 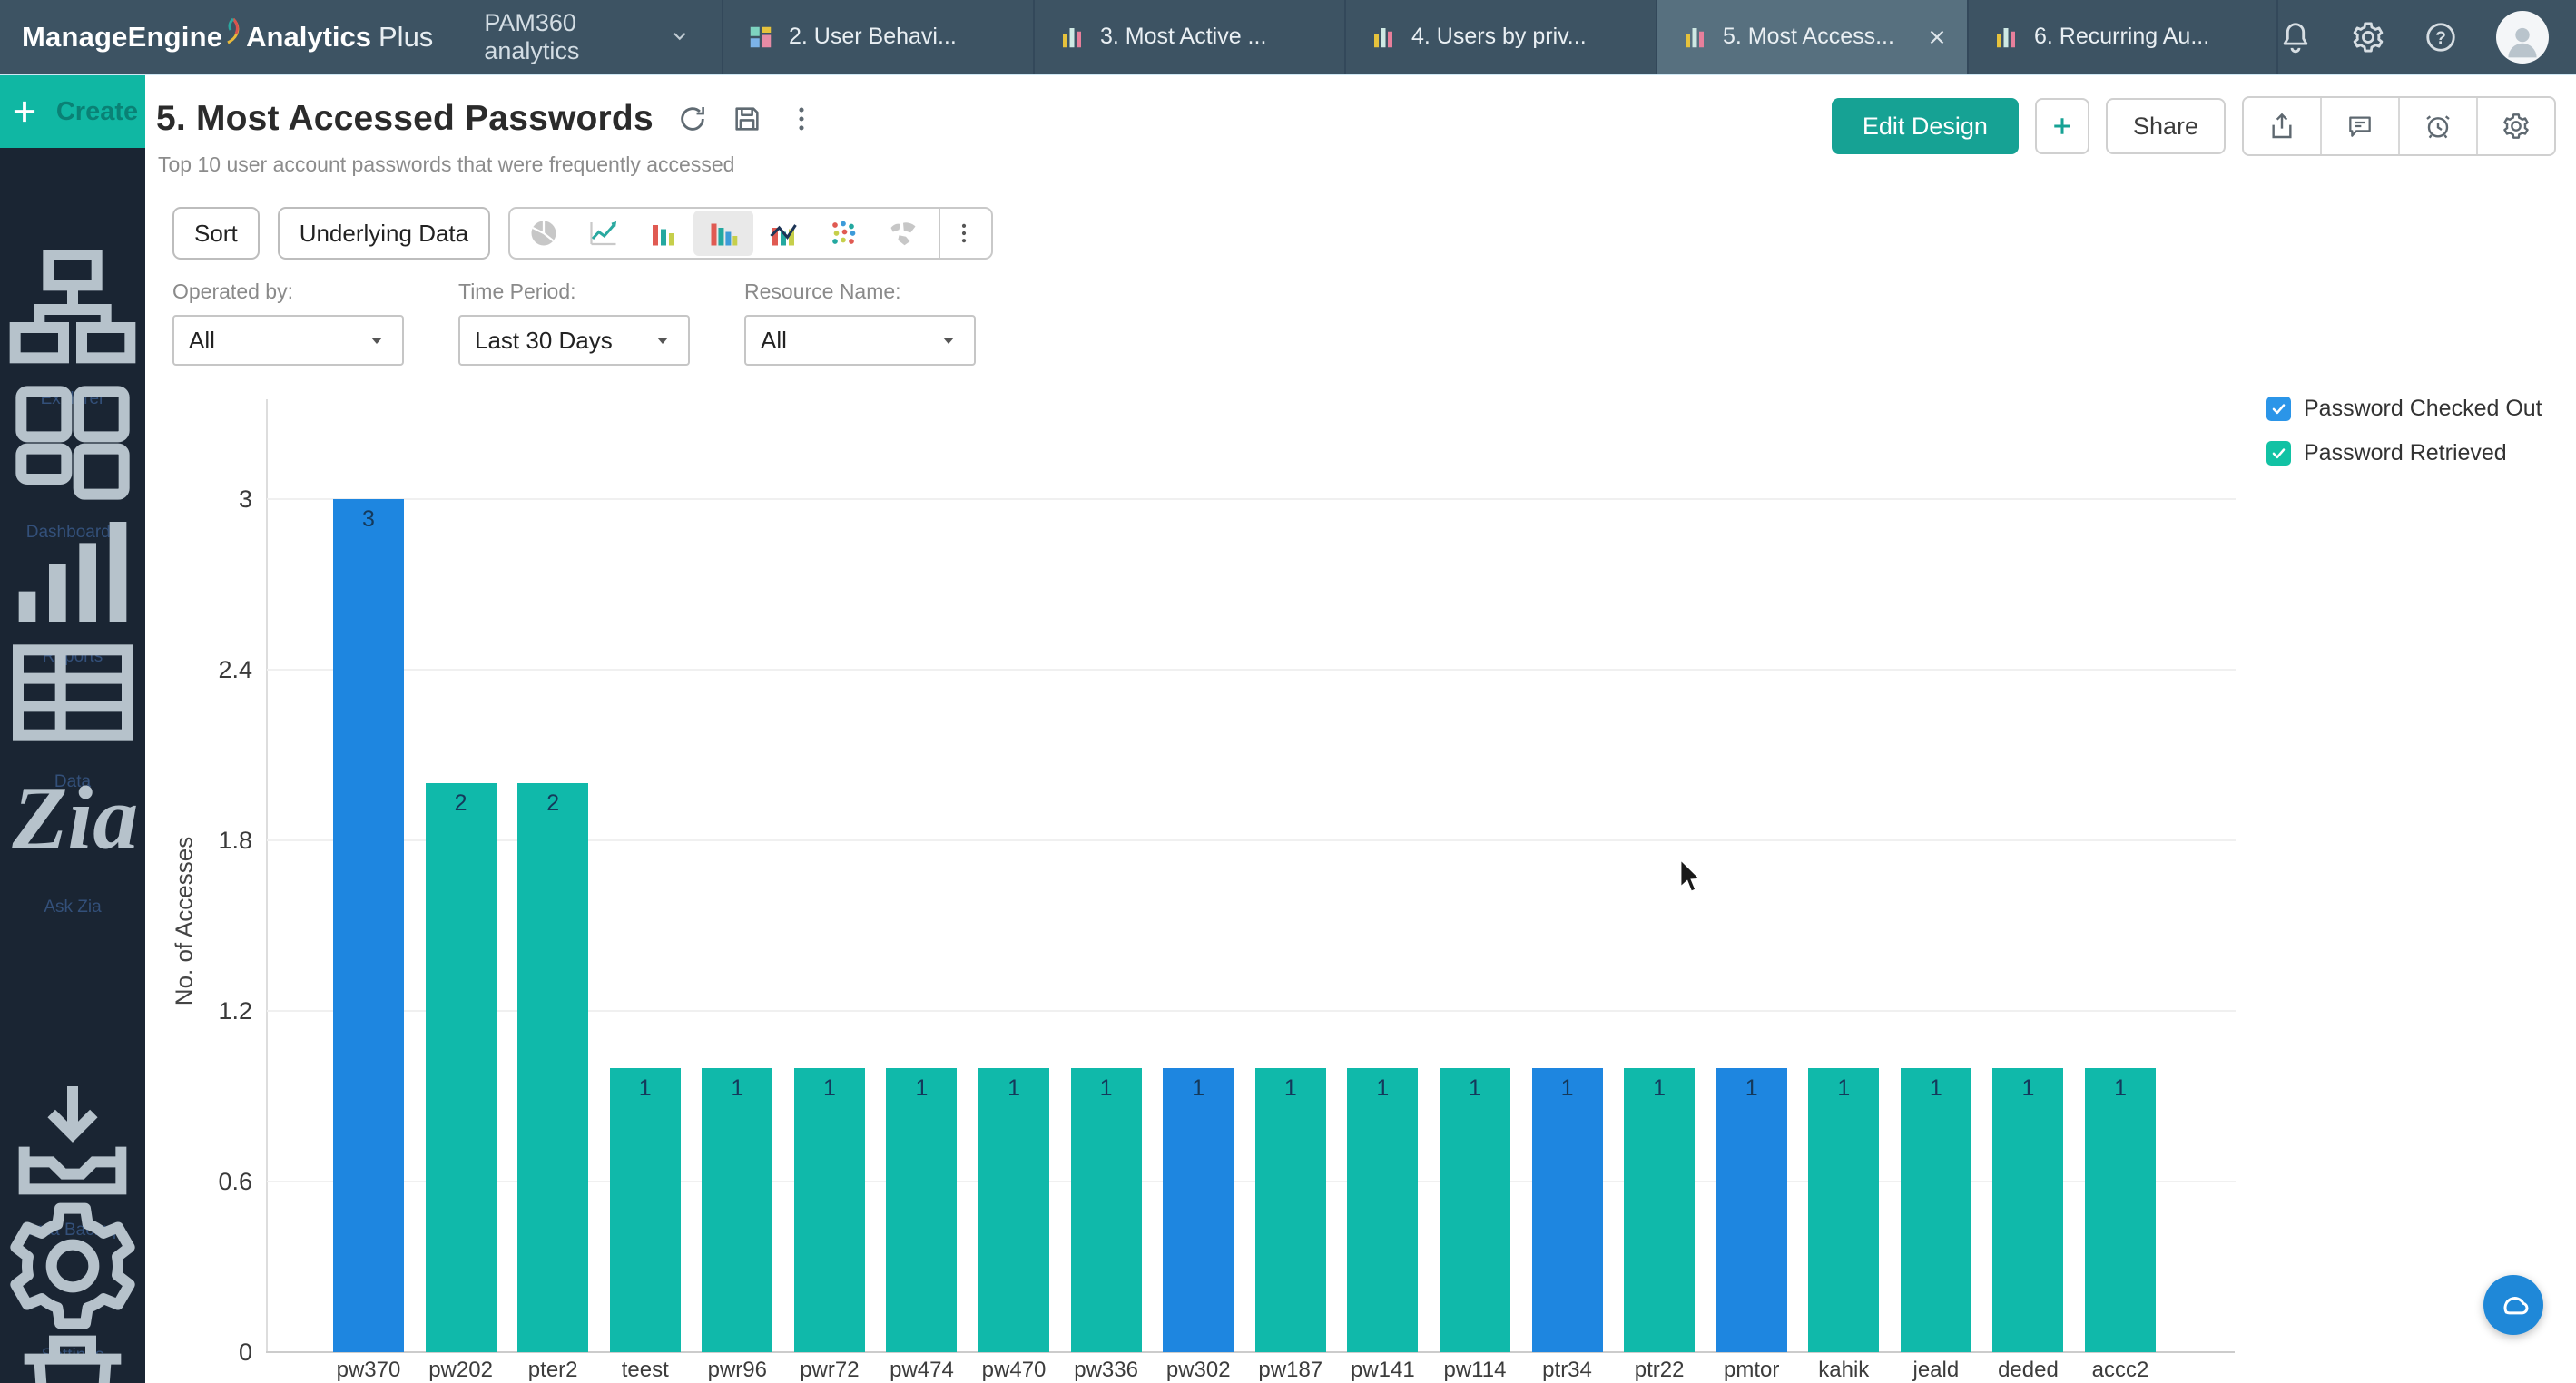 What do you see at coordinates (1383, 1209) in the screenshot?
I see `bar-pw141: 1` at bounding box center [1383, 1209].